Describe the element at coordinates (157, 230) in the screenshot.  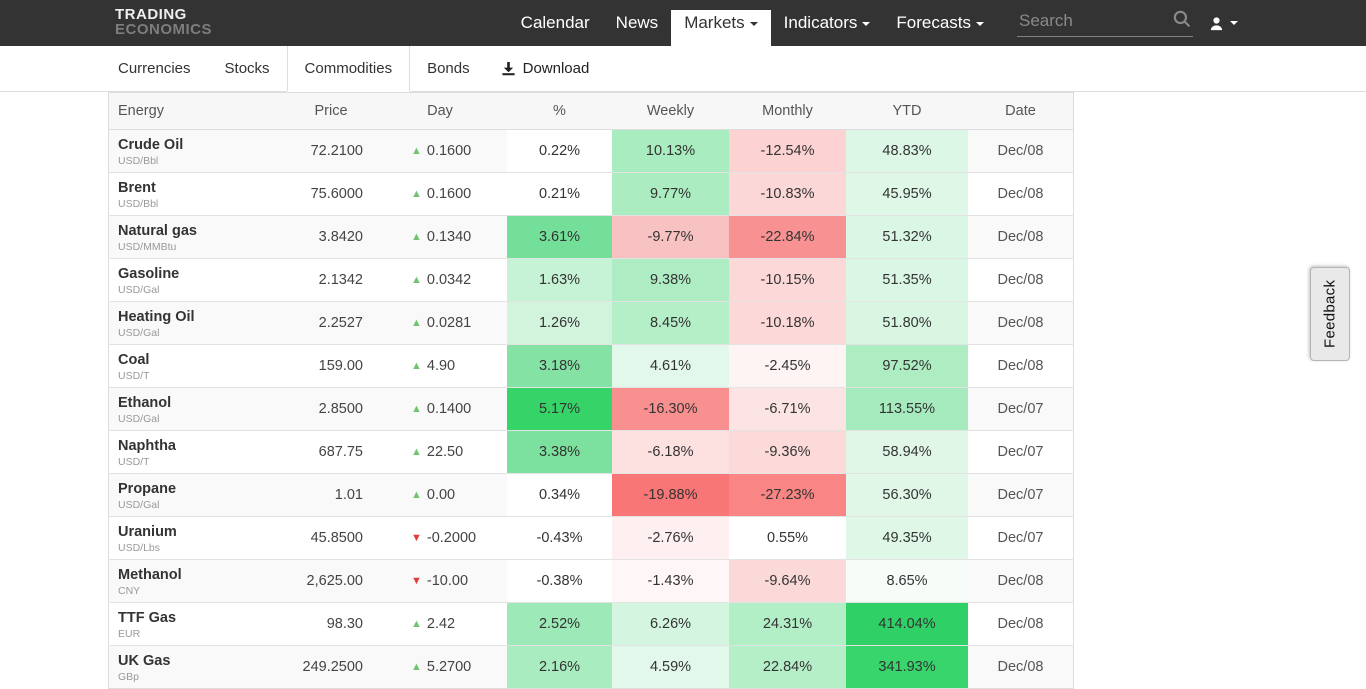
I see `commodity-name: Natural gas` at that location.